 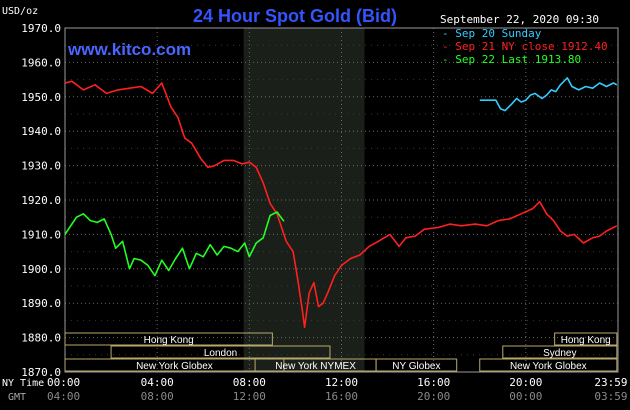 What do you see at coordinates (433, 396) in the screenshot?
I see `x-tick-gmt: 20:00` at bounding box center [433, 396].